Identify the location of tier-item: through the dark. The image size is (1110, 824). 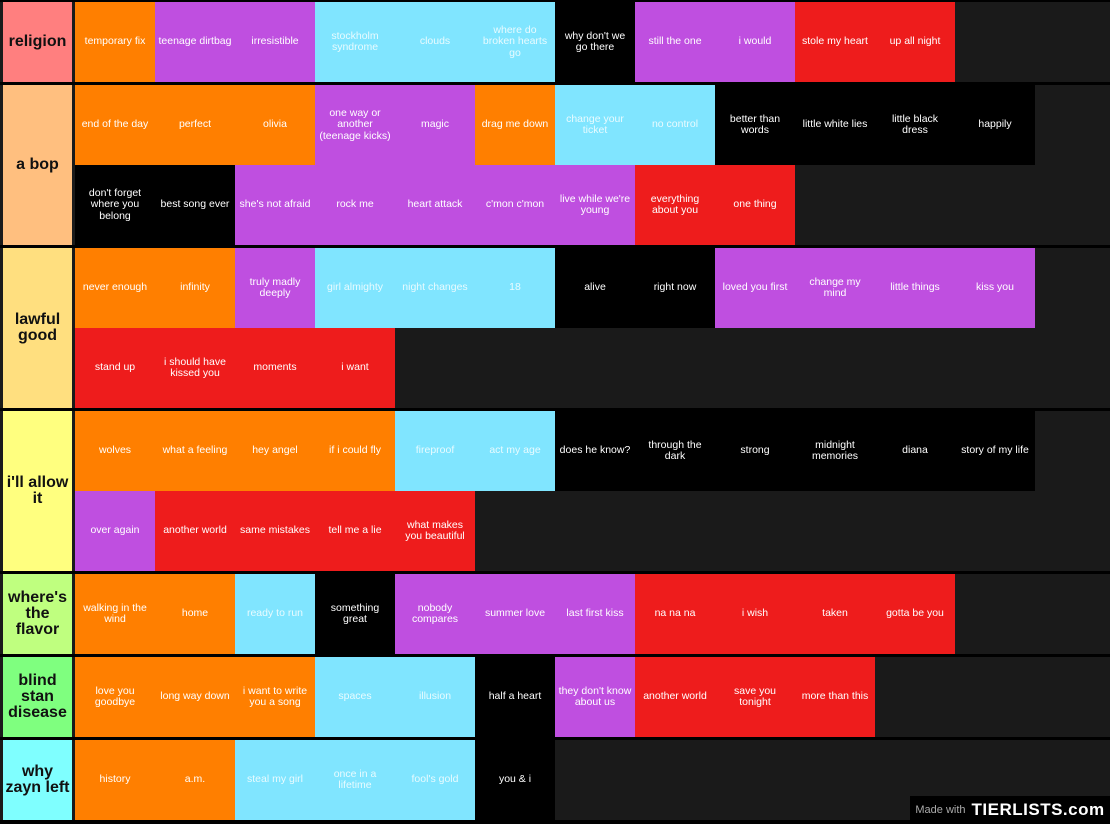
(675, 451).